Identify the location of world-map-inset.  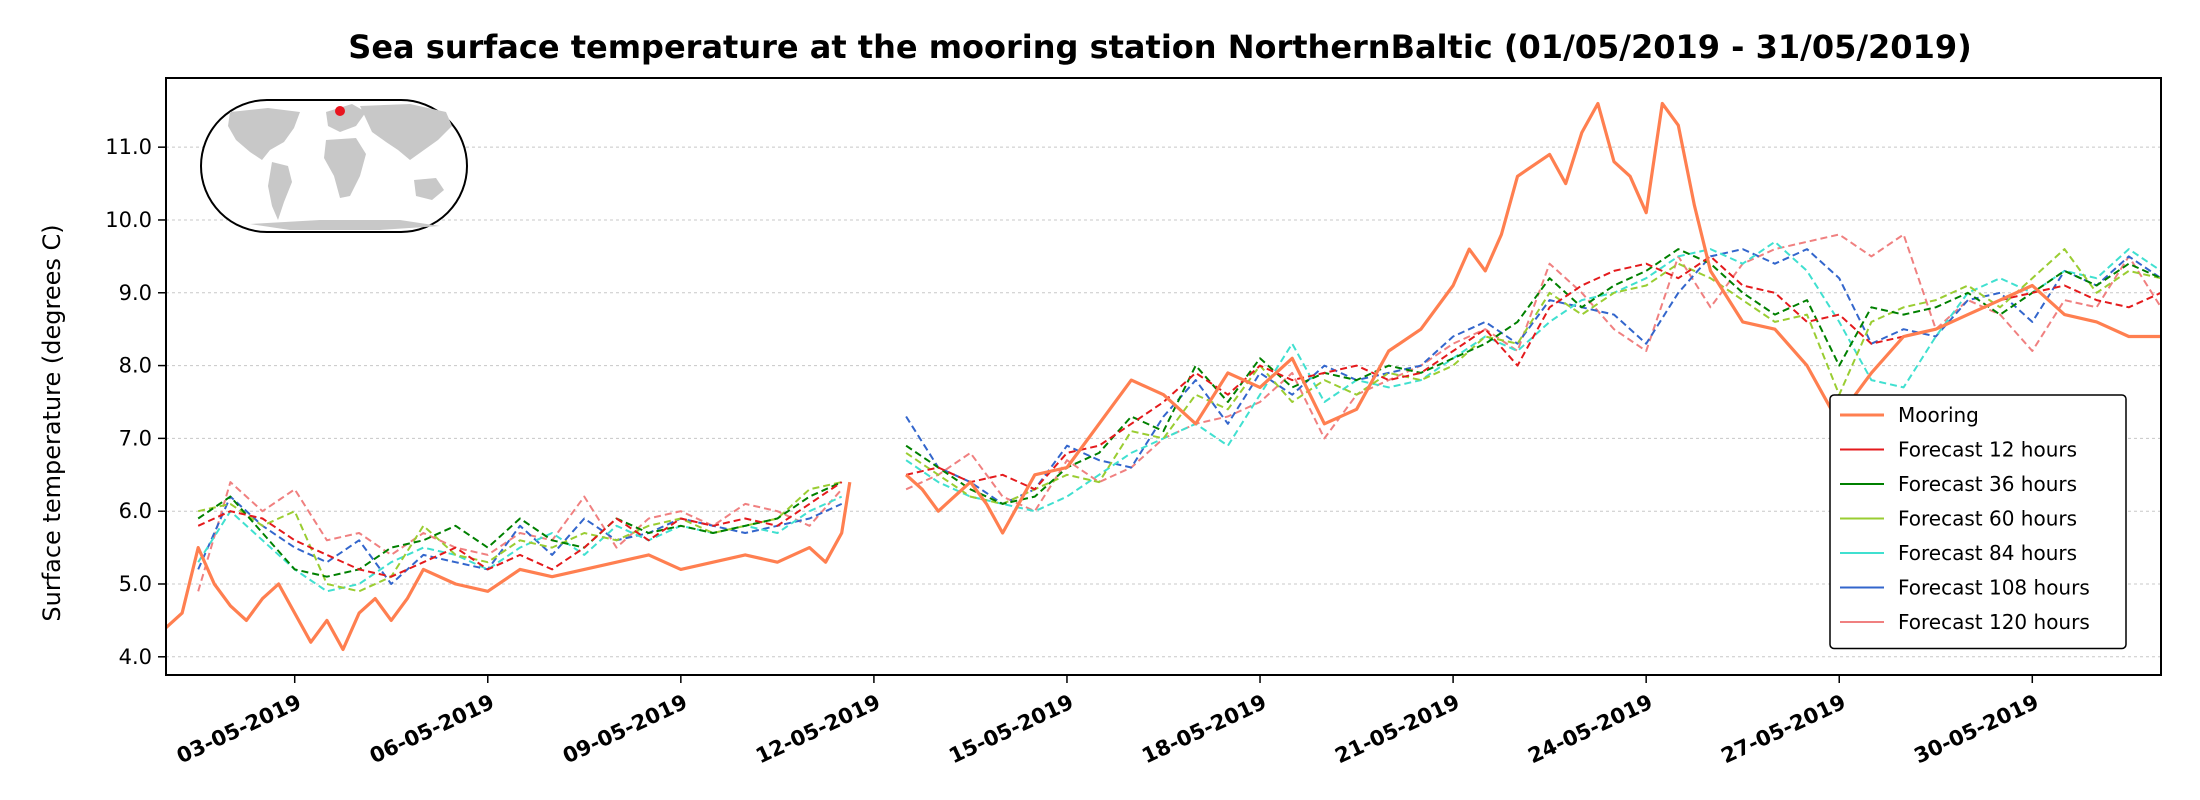
(334, 166).